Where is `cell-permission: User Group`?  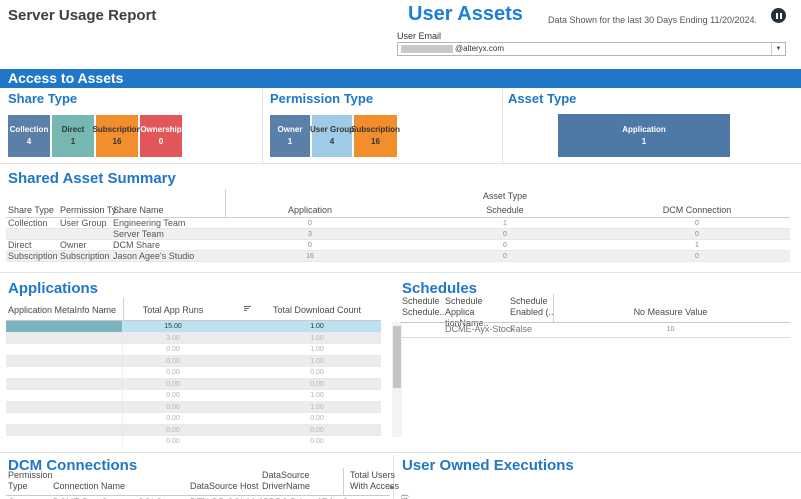
cell-permission: User Group is located at coordinates (83, 223).